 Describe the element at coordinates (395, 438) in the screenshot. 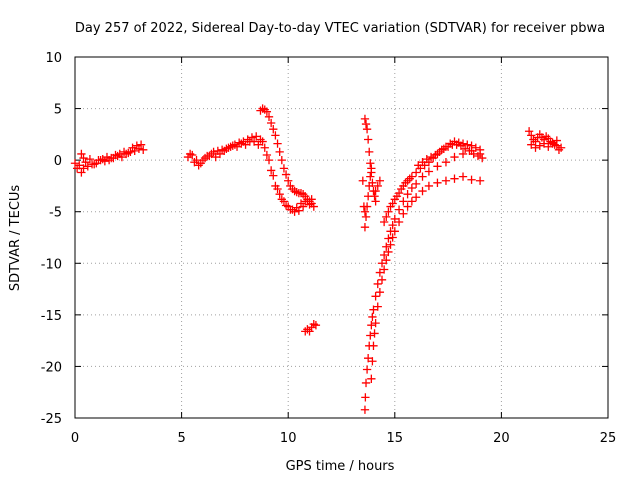

I see `x-tick-label: 15` at that location.